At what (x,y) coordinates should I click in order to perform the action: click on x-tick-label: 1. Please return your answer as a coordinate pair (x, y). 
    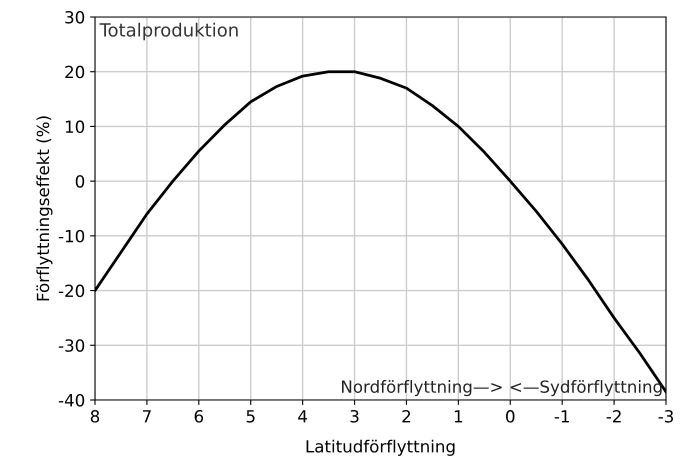
    Looking at the image, I should click on (458, 416).